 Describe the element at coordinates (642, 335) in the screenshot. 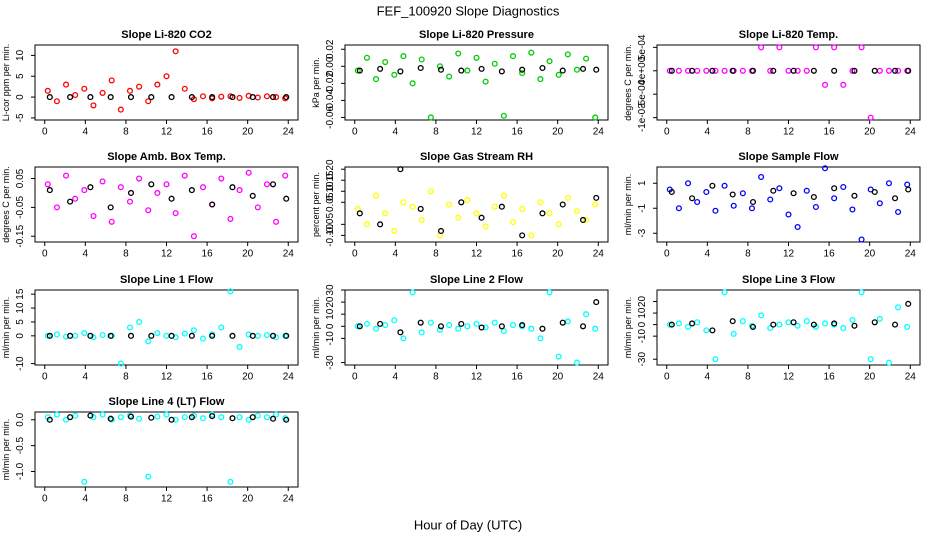

I see `y-tick-label: -10` at that location.